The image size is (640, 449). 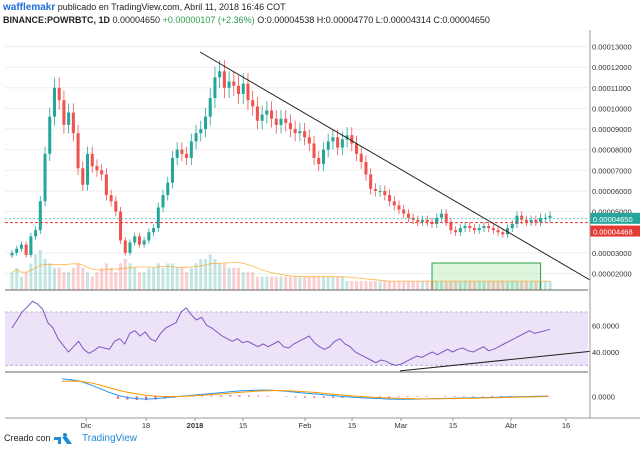 What do you see at coordinates (486, 276) in the screenshot?
I see `highlight-box` at bounding box center [486, 276].